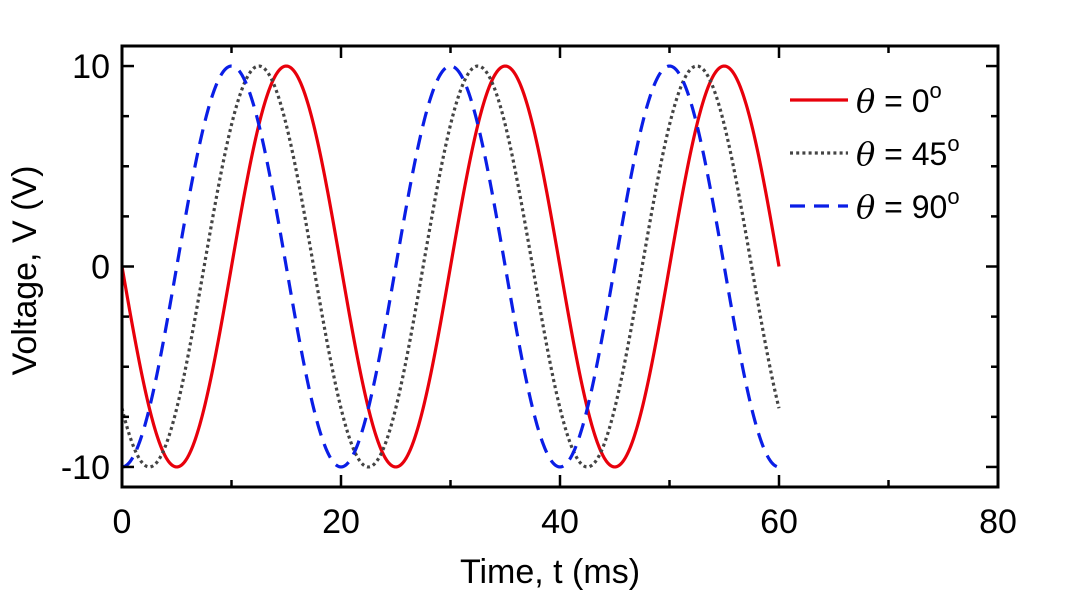  Describe the element at coordinates (550, 572) in the screenshot. I see `x-axis-title: Time, t (ms)` at that location.